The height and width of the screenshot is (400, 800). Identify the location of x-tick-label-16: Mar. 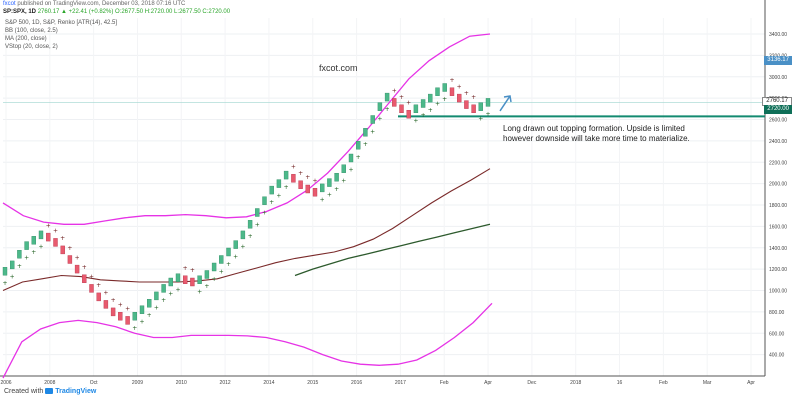
(707, 383).